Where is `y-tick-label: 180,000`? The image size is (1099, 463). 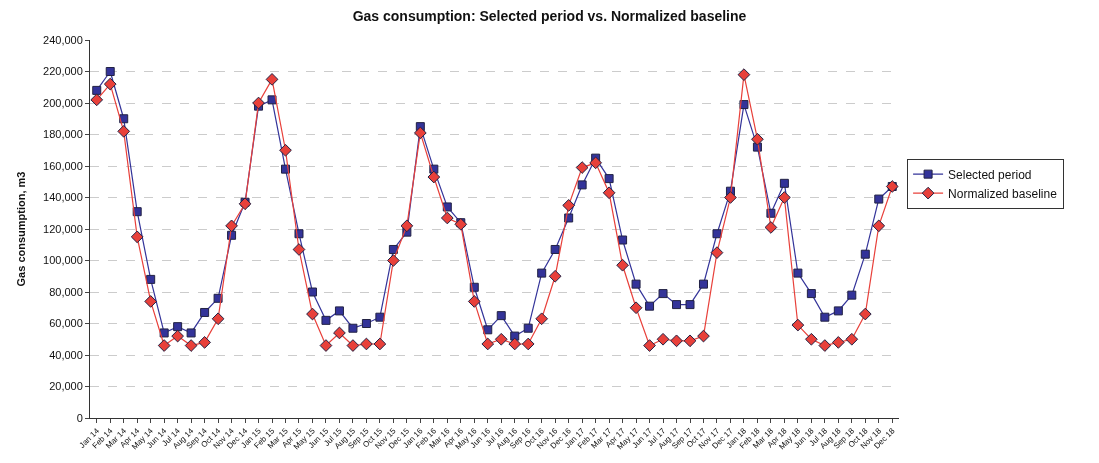
y-tick-label: 180,000 is located at coordinates (63, 134).